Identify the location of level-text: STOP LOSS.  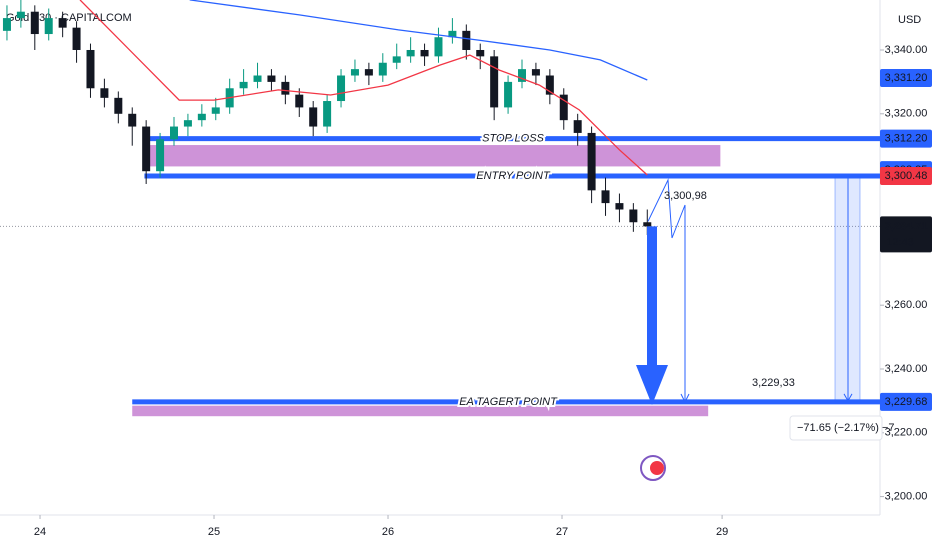
(513, 139).